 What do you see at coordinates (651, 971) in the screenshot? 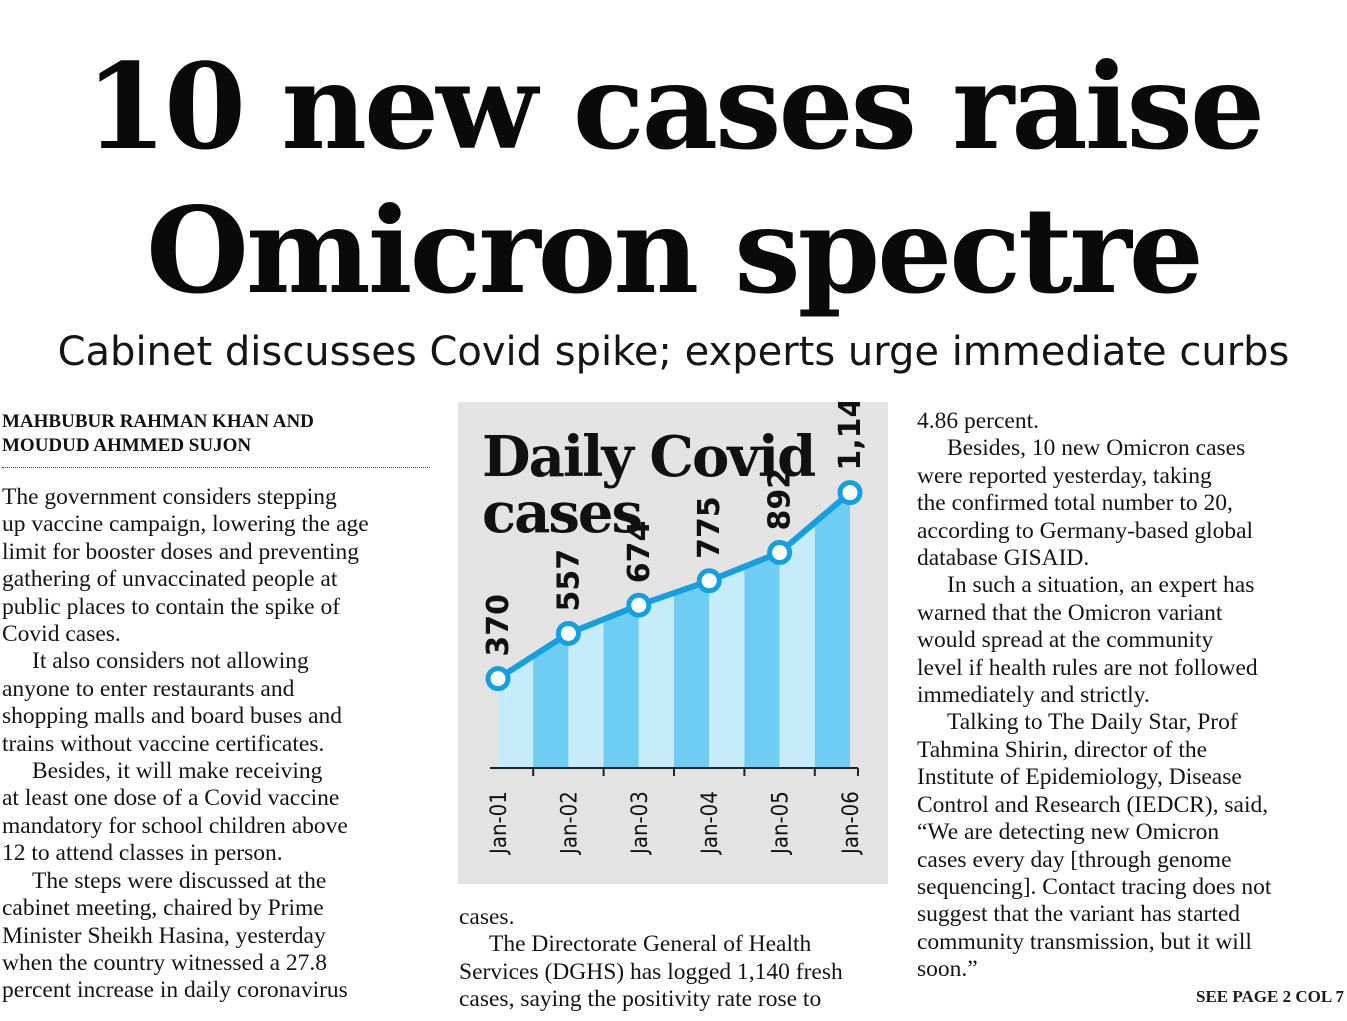
I see `article-line: Services (DGHS) has logged 1,140 fresh` at bounding box center [651, 971].